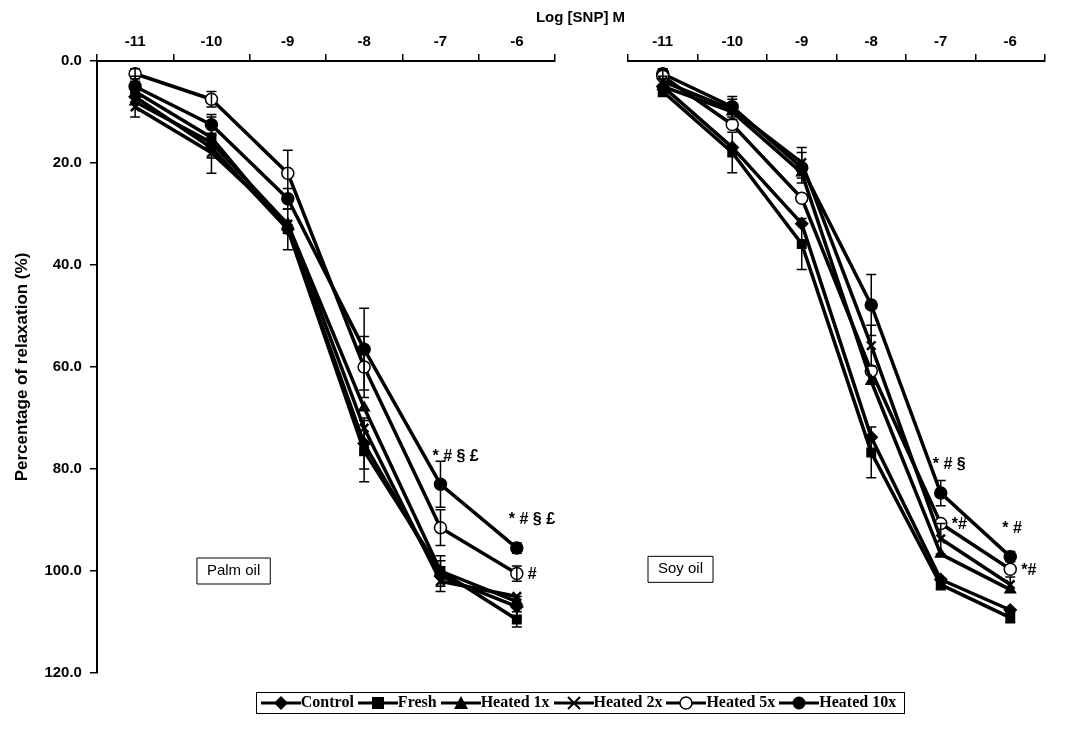 The height and width of the screenshot is (738, 1081). What do you see at coordinates (67, 468) in the screenshot?
I see `y-tick-label: 80.0` at bounding box center [67, 468].